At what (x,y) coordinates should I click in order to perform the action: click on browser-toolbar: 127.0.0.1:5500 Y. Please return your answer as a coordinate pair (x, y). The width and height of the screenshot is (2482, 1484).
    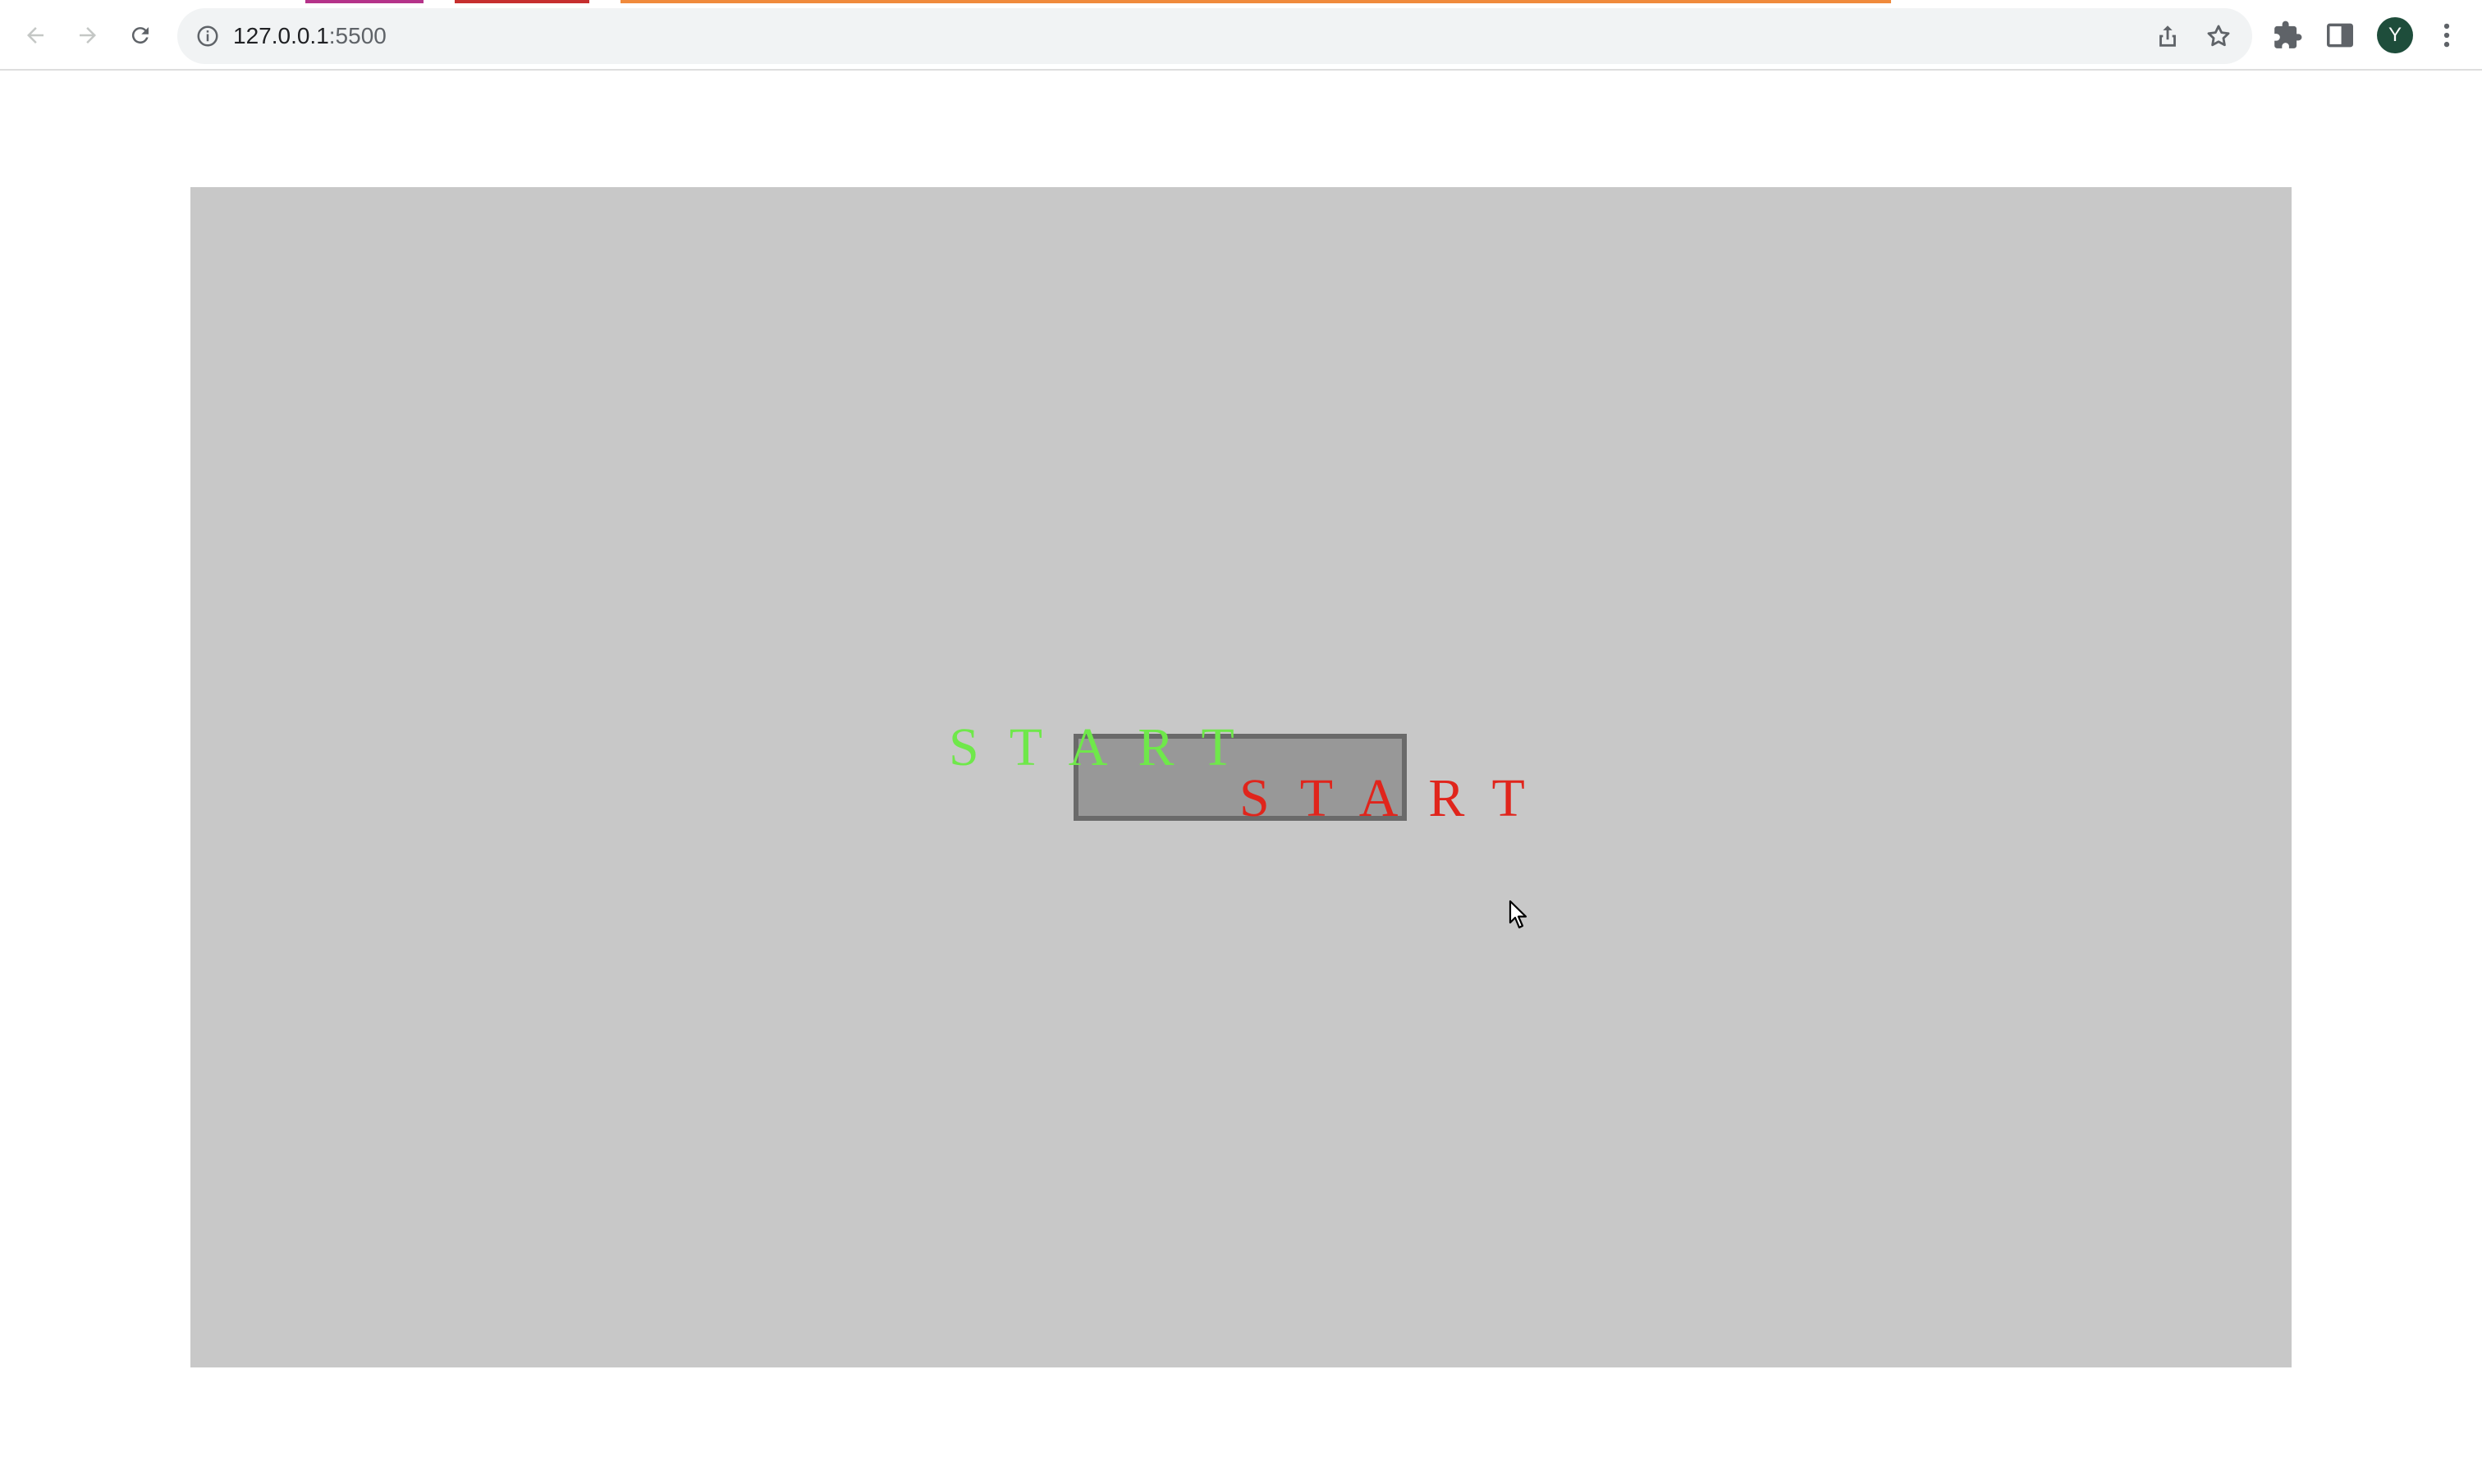
    Looking at the image, I should click on (1241, 35).